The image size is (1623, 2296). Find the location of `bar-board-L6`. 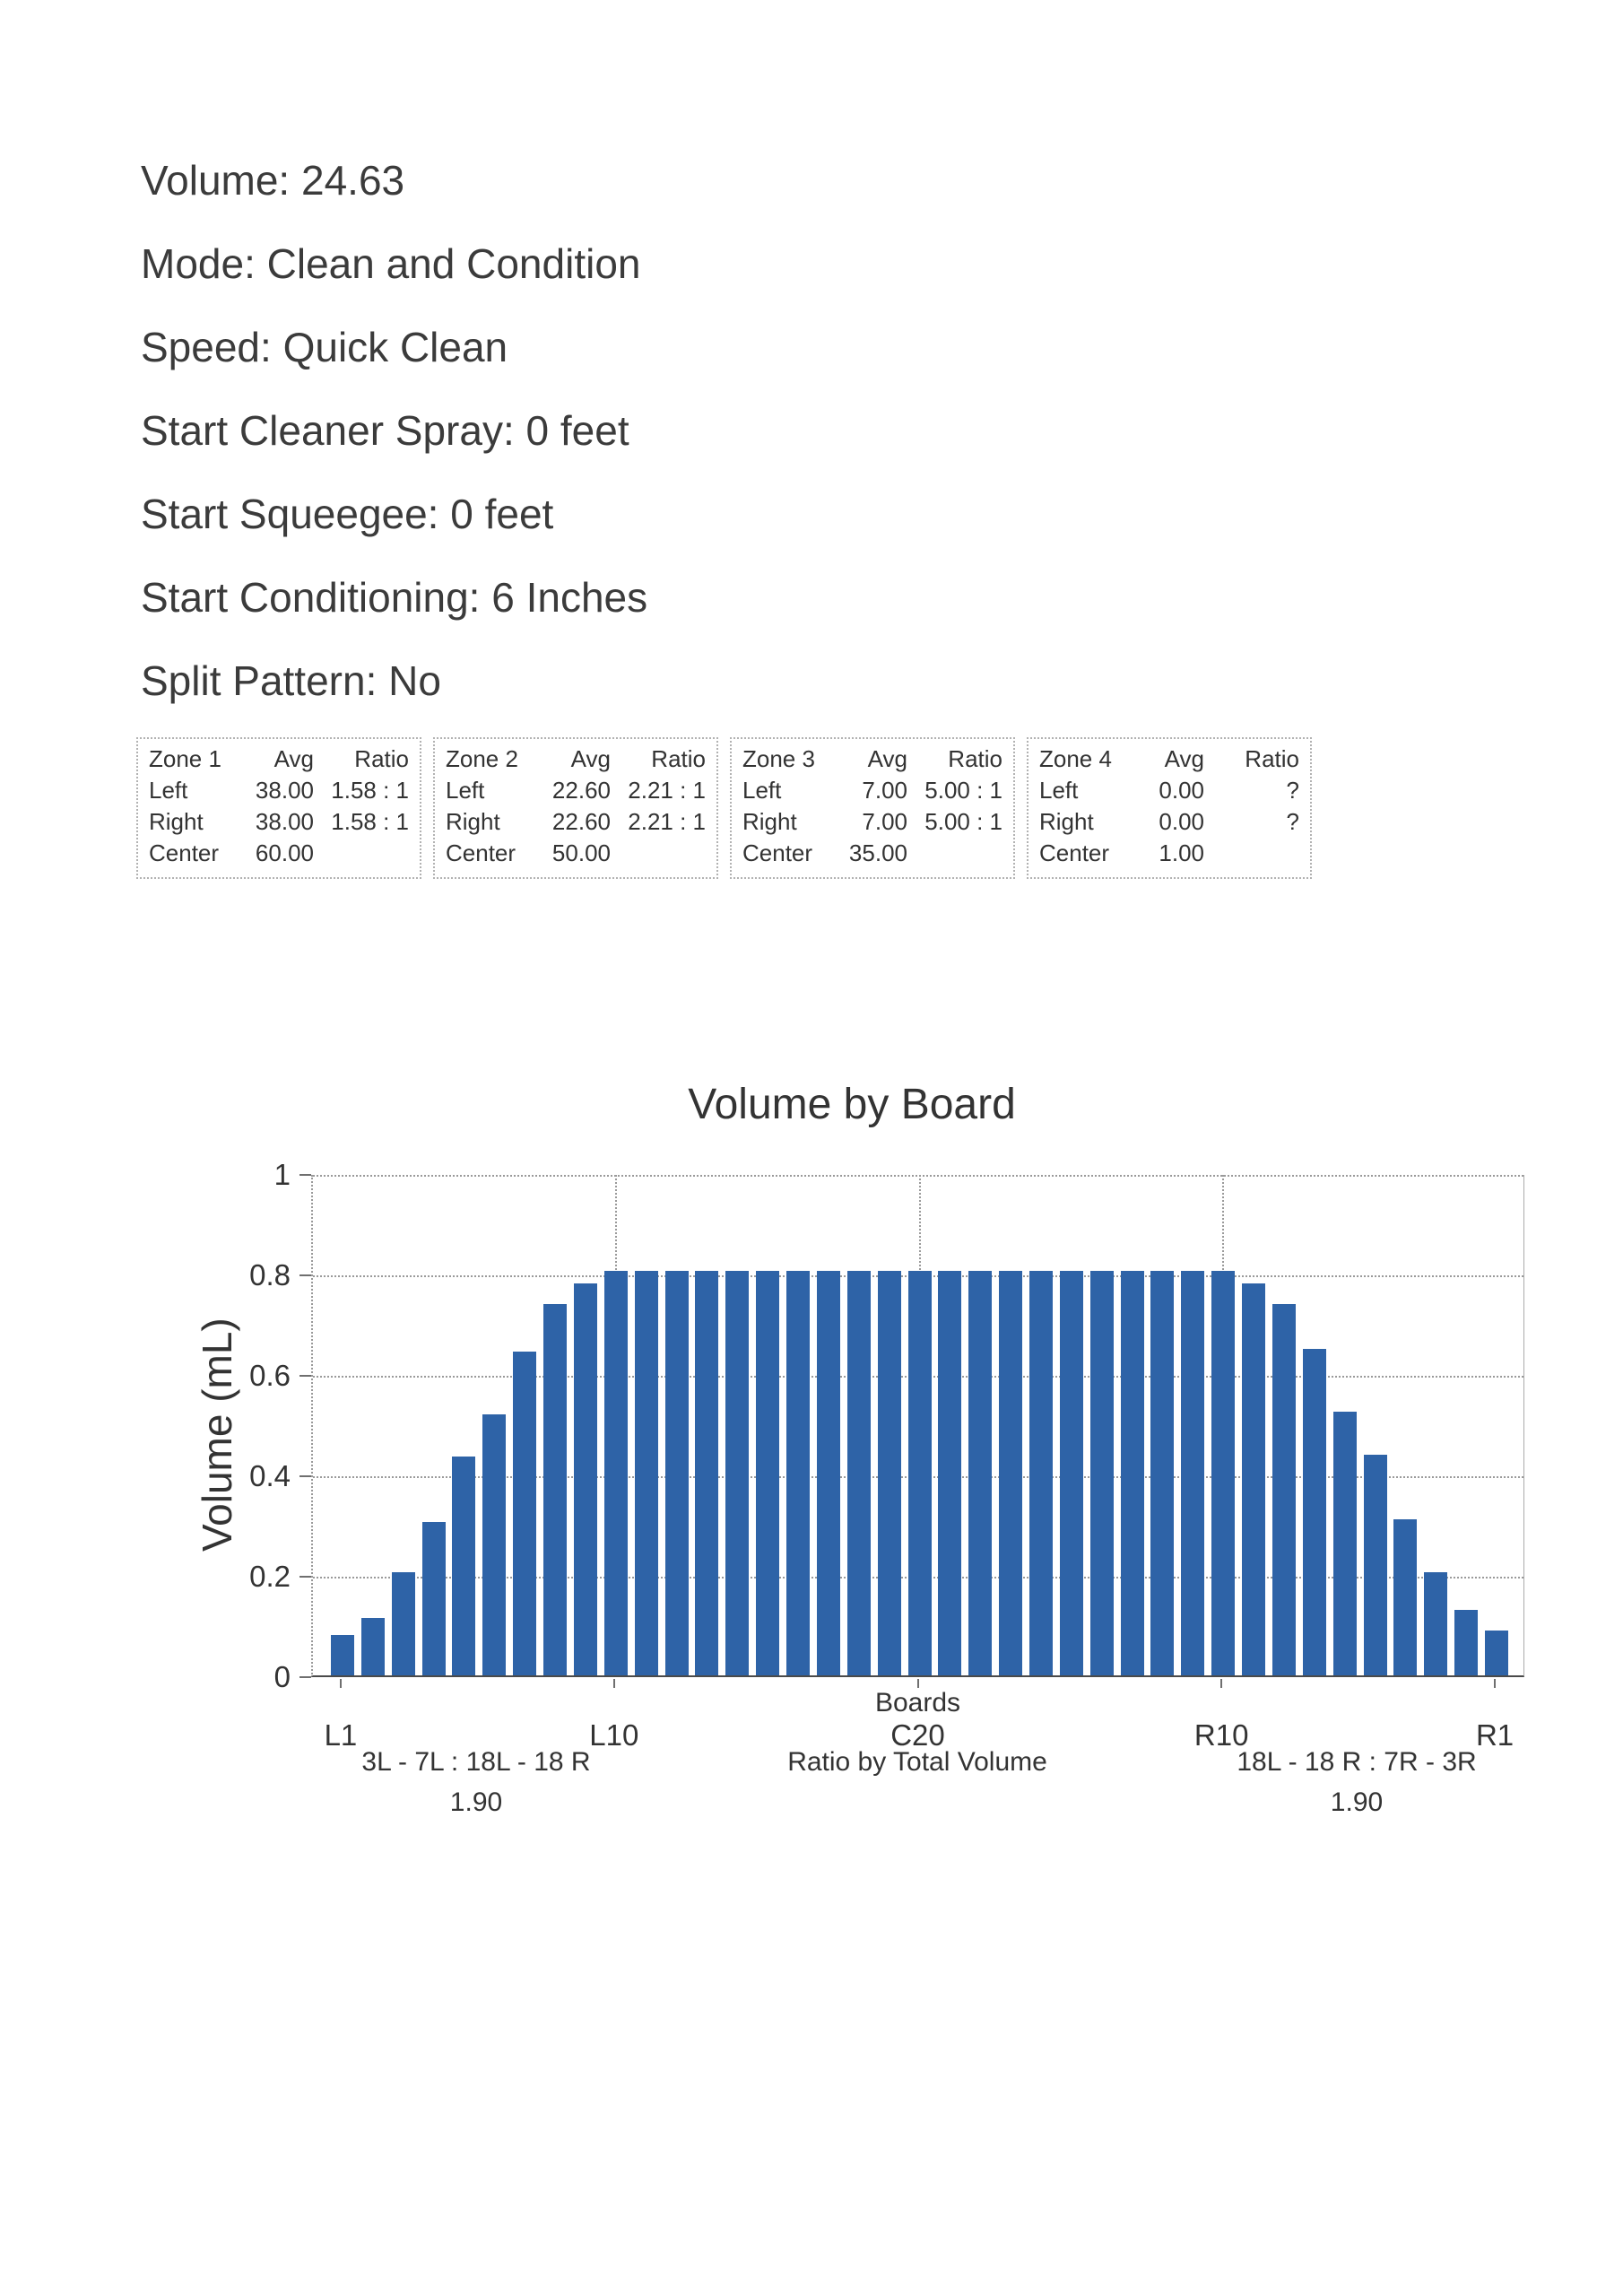

bar-board-L6 is located at coordinates (494, 1544).